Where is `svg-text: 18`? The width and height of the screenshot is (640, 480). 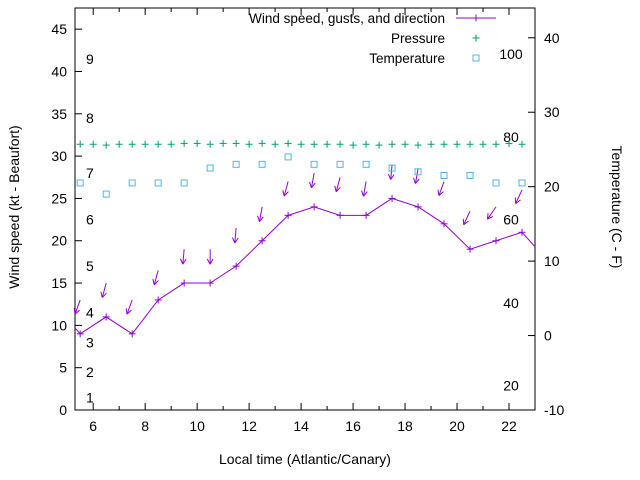 svg-text: 18 is located at coordinates (405, 426).